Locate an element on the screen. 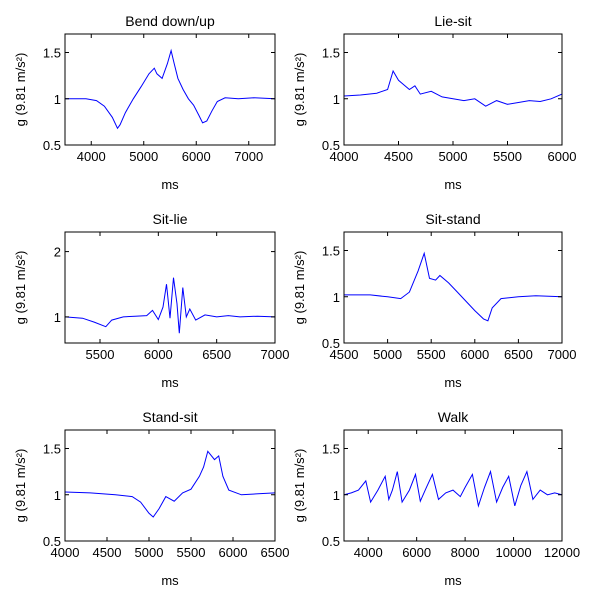 Image resolution: width=590 pixels, height=597 pixels. chart-6-y-axis-label: g (9.81 m/s²) is located at coordinates (299, 486).